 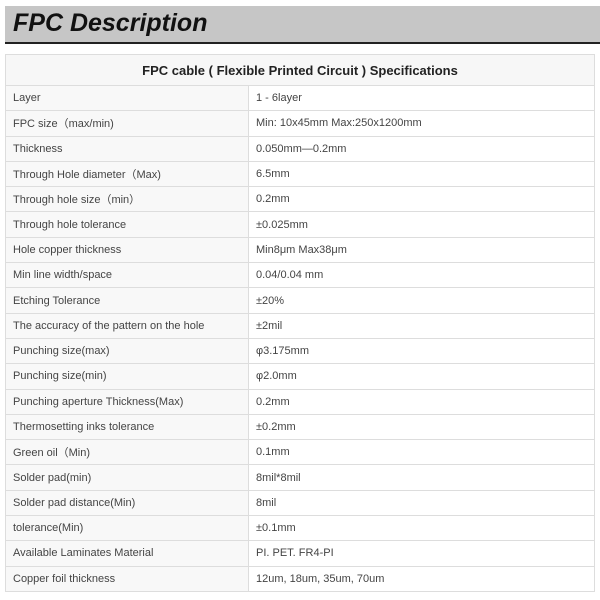 I want to click on spec-label: tolerance(Min), so click(x=127, y=528).